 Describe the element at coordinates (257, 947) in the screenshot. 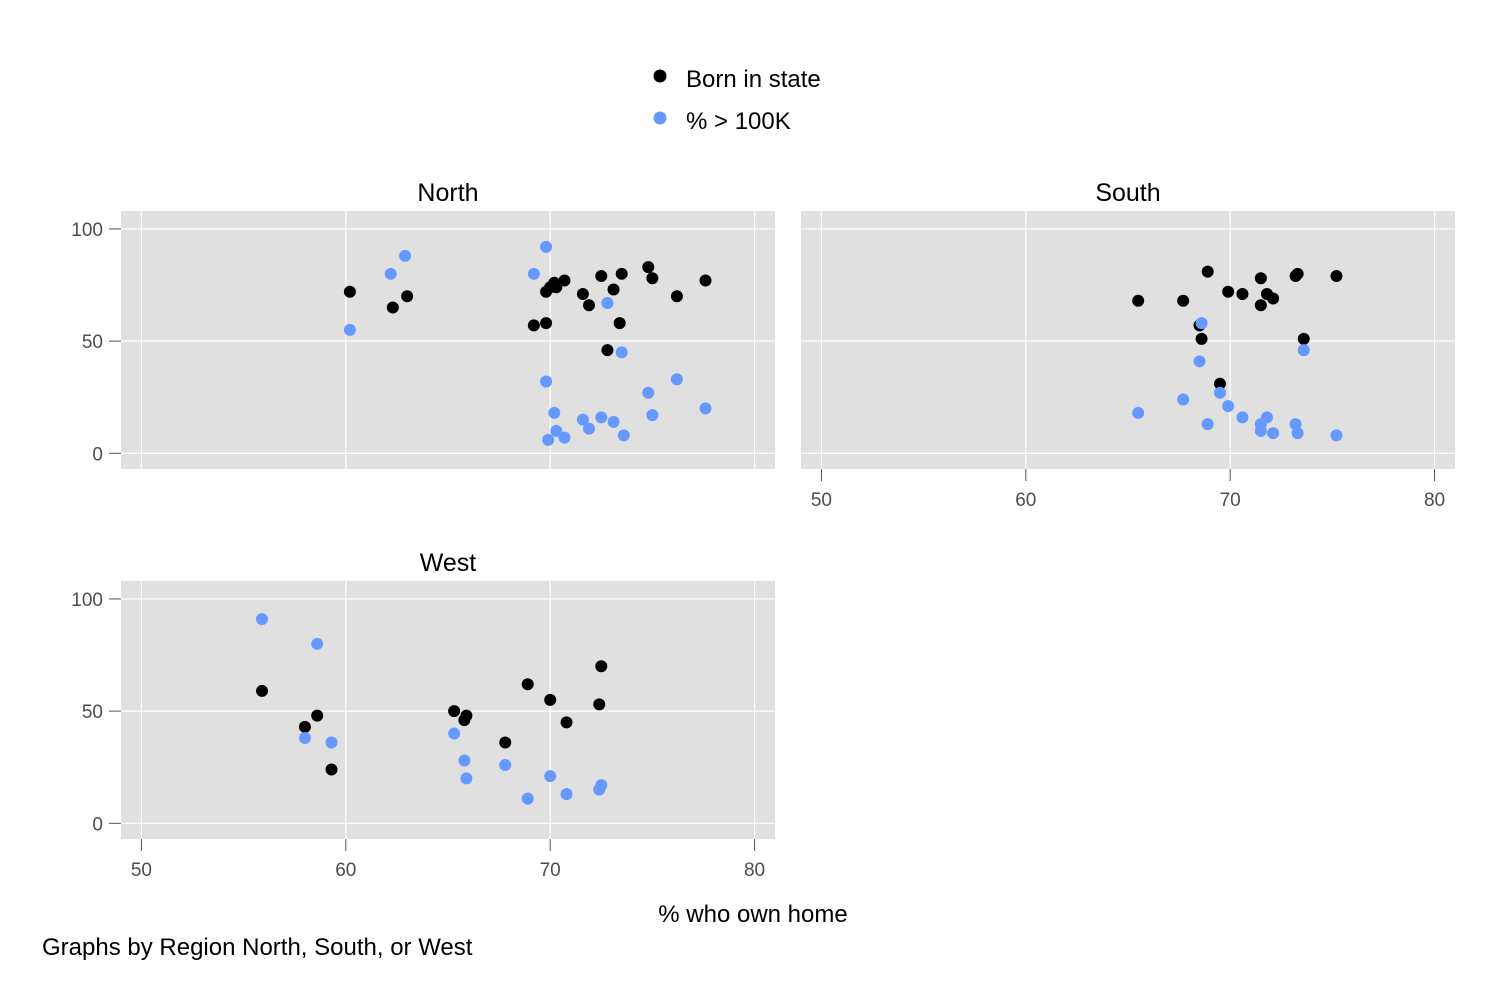

I see `graph-note: Graphs by Region North, South, or West` at that location.